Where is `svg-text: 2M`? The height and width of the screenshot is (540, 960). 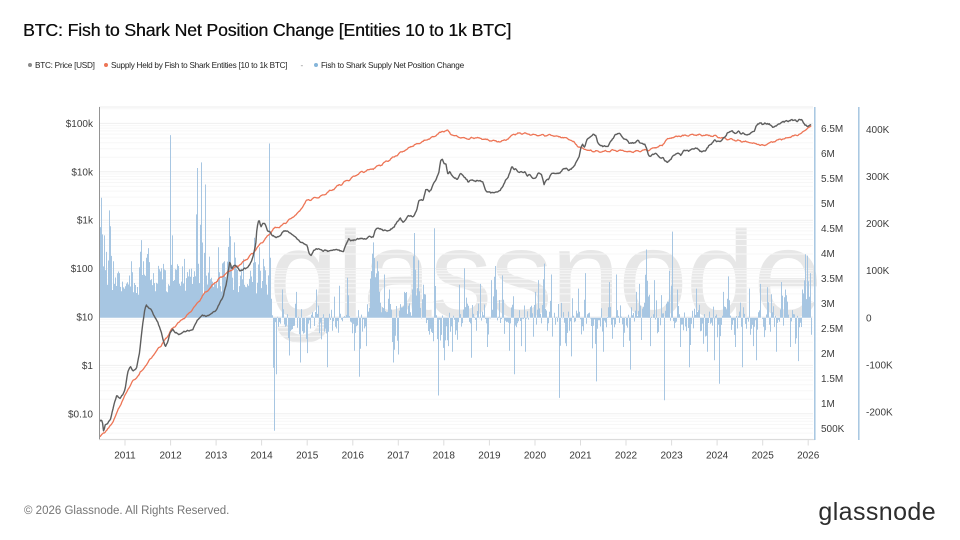
svg-text: 2M is located at coordinates (828, 354).